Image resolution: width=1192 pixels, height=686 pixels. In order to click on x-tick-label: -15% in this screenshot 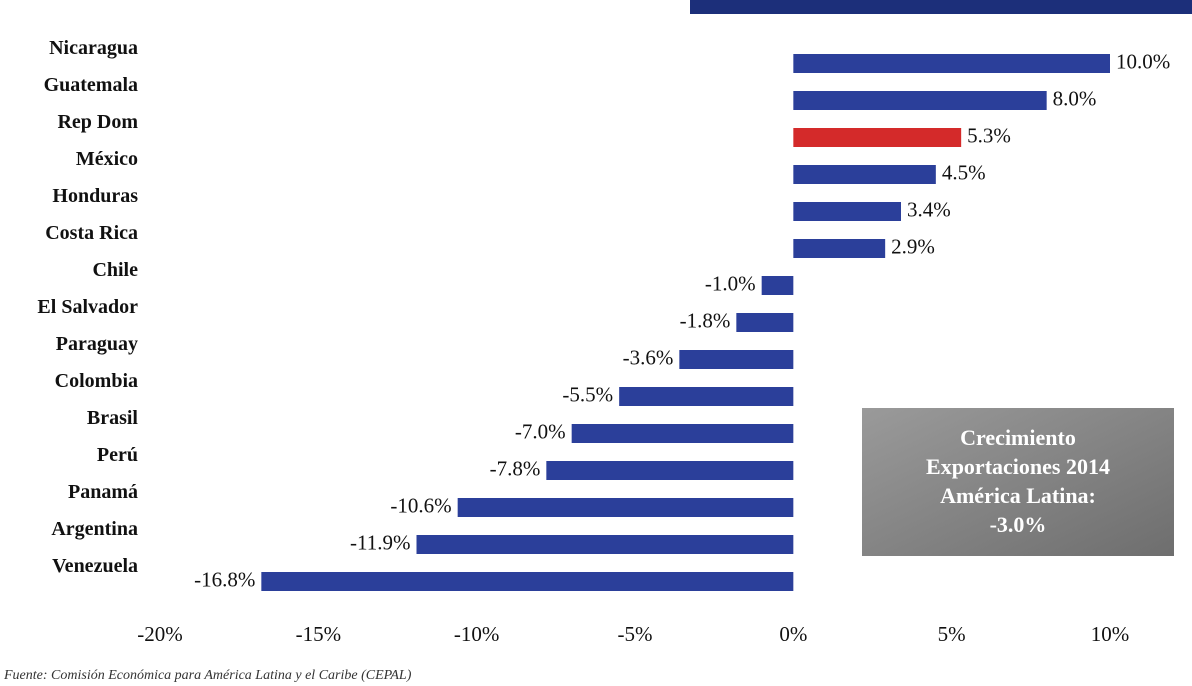, I will do `click(319, 634)`.